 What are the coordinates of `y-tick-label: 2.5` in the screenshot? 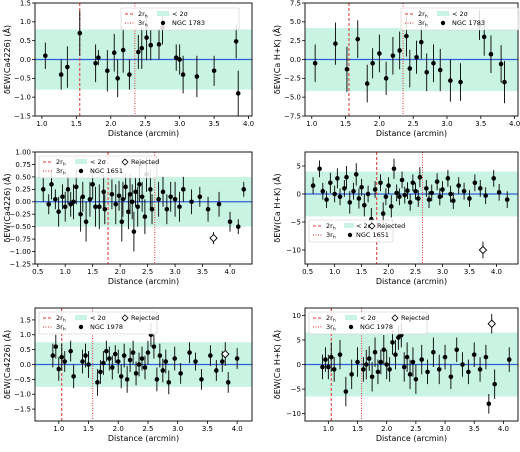 It's located at (295, 41).